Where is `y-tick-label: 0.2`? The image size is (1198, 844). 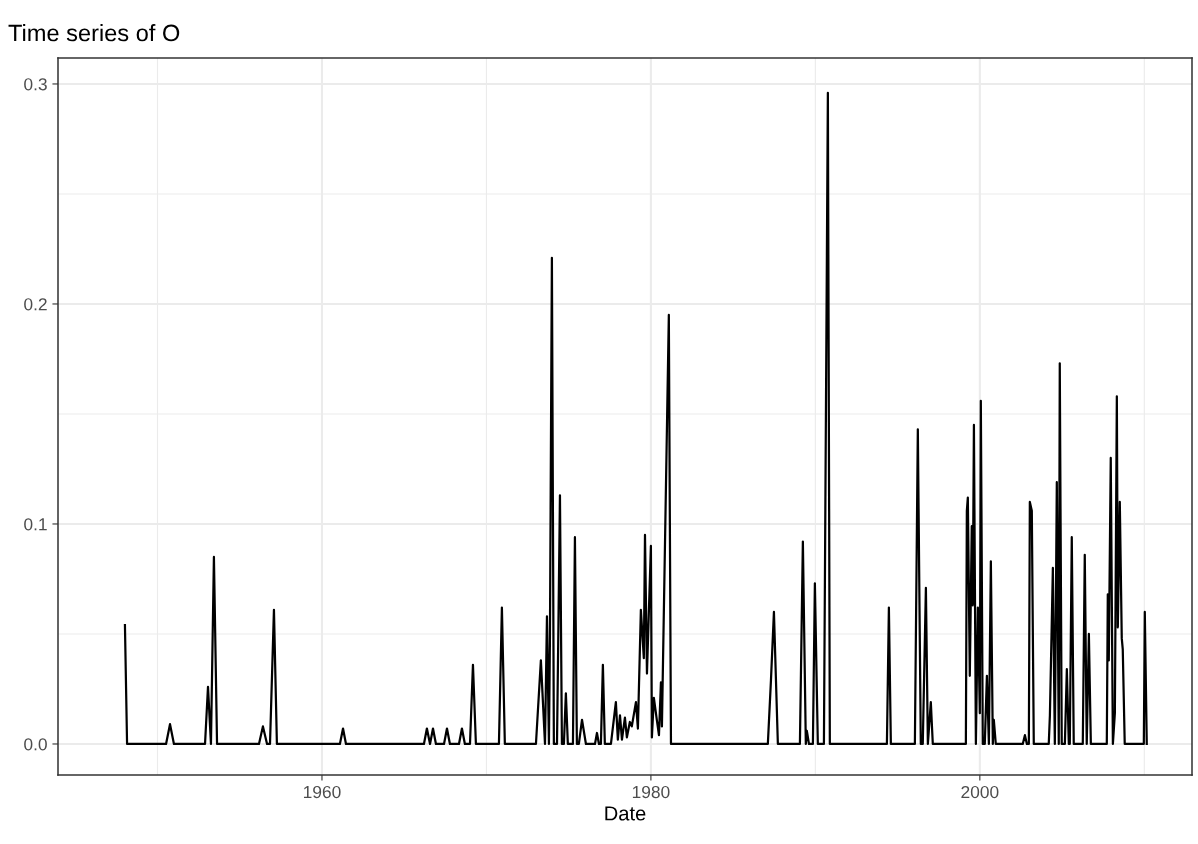 y-tick-label: 0.2 is located at coordinates (35, 304).